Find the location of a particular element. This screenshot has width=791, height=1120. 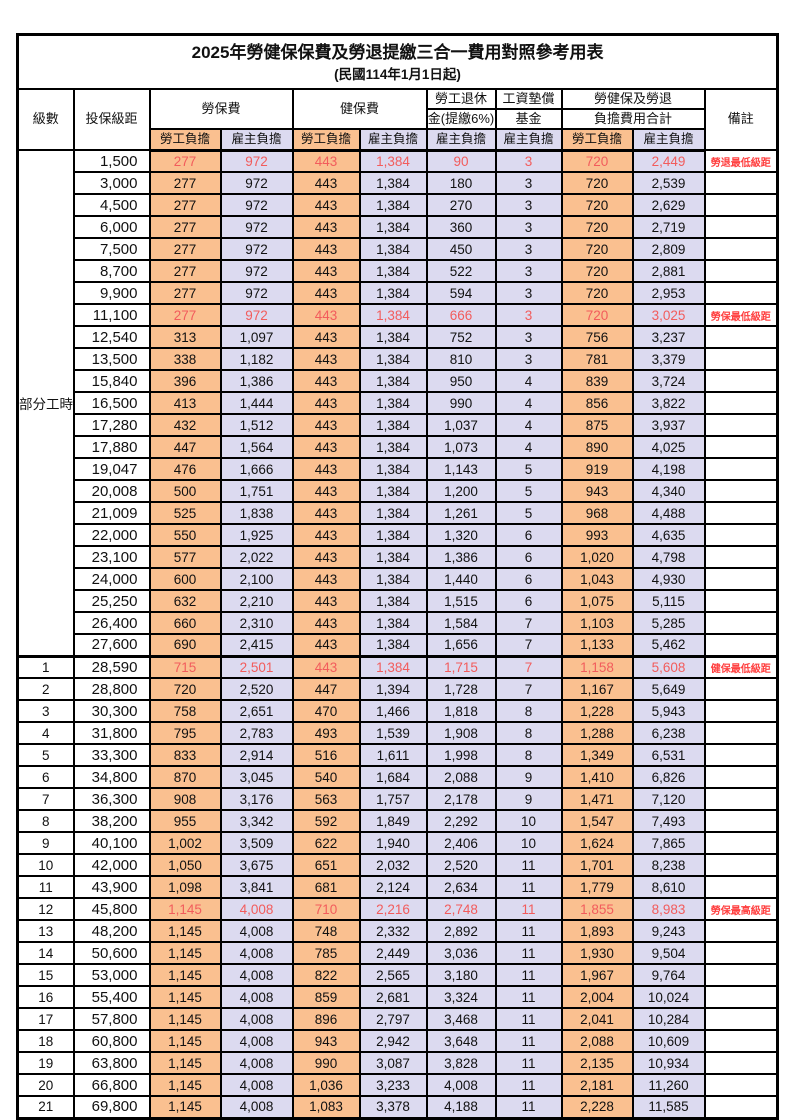

table-row: 24,000 600 2,100 443 1,384 1,440 6 1,043 4,930 is located at coordinates (398, 579).